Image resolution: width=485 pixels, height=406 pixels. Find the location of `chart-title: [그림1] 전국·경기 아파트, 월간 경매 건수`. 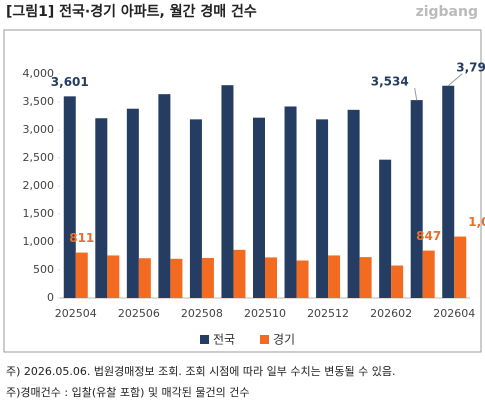

chart-title: [그림1] 전국·경기 아파트, 월간 경매 건수 is located at coordinates (131, 11).